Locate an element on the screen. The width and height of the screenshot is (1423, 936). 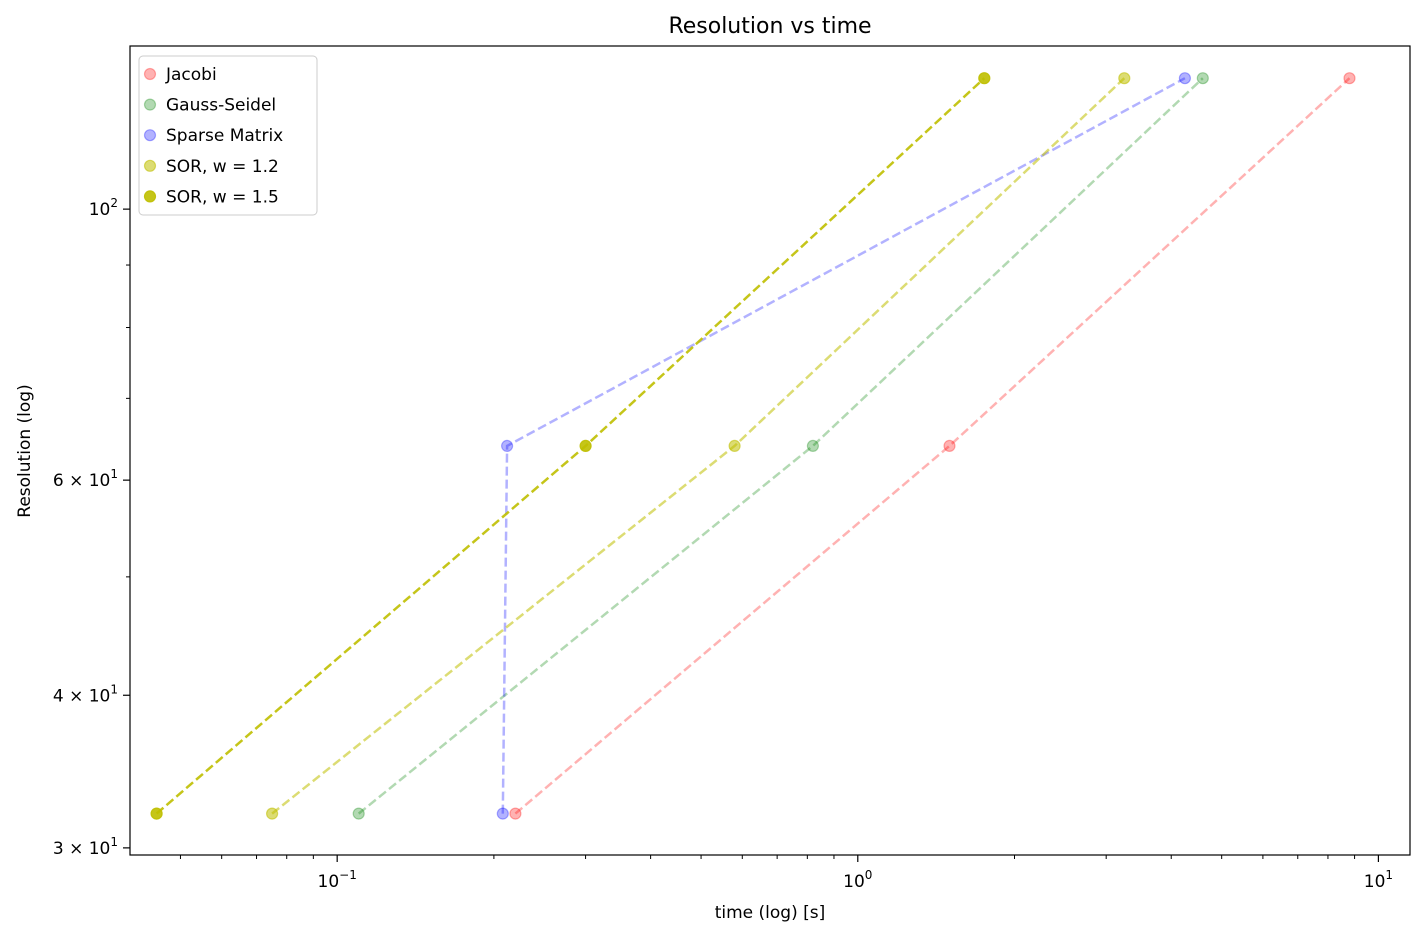
legend-item: Sparse Matrix is located at coordinates (213, 136).